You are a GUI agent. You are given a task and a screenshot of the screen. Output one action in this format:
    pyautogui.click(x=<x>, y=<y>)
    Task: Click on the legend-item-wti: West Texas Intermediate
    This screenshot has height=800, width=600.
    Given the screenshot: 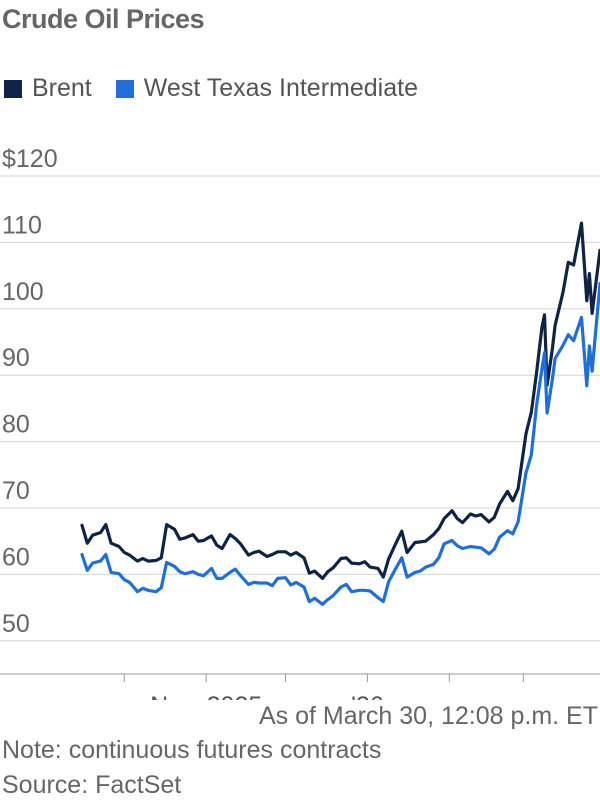 What is the action you would take?
    pyautogui.click(x=266, y=88)
    